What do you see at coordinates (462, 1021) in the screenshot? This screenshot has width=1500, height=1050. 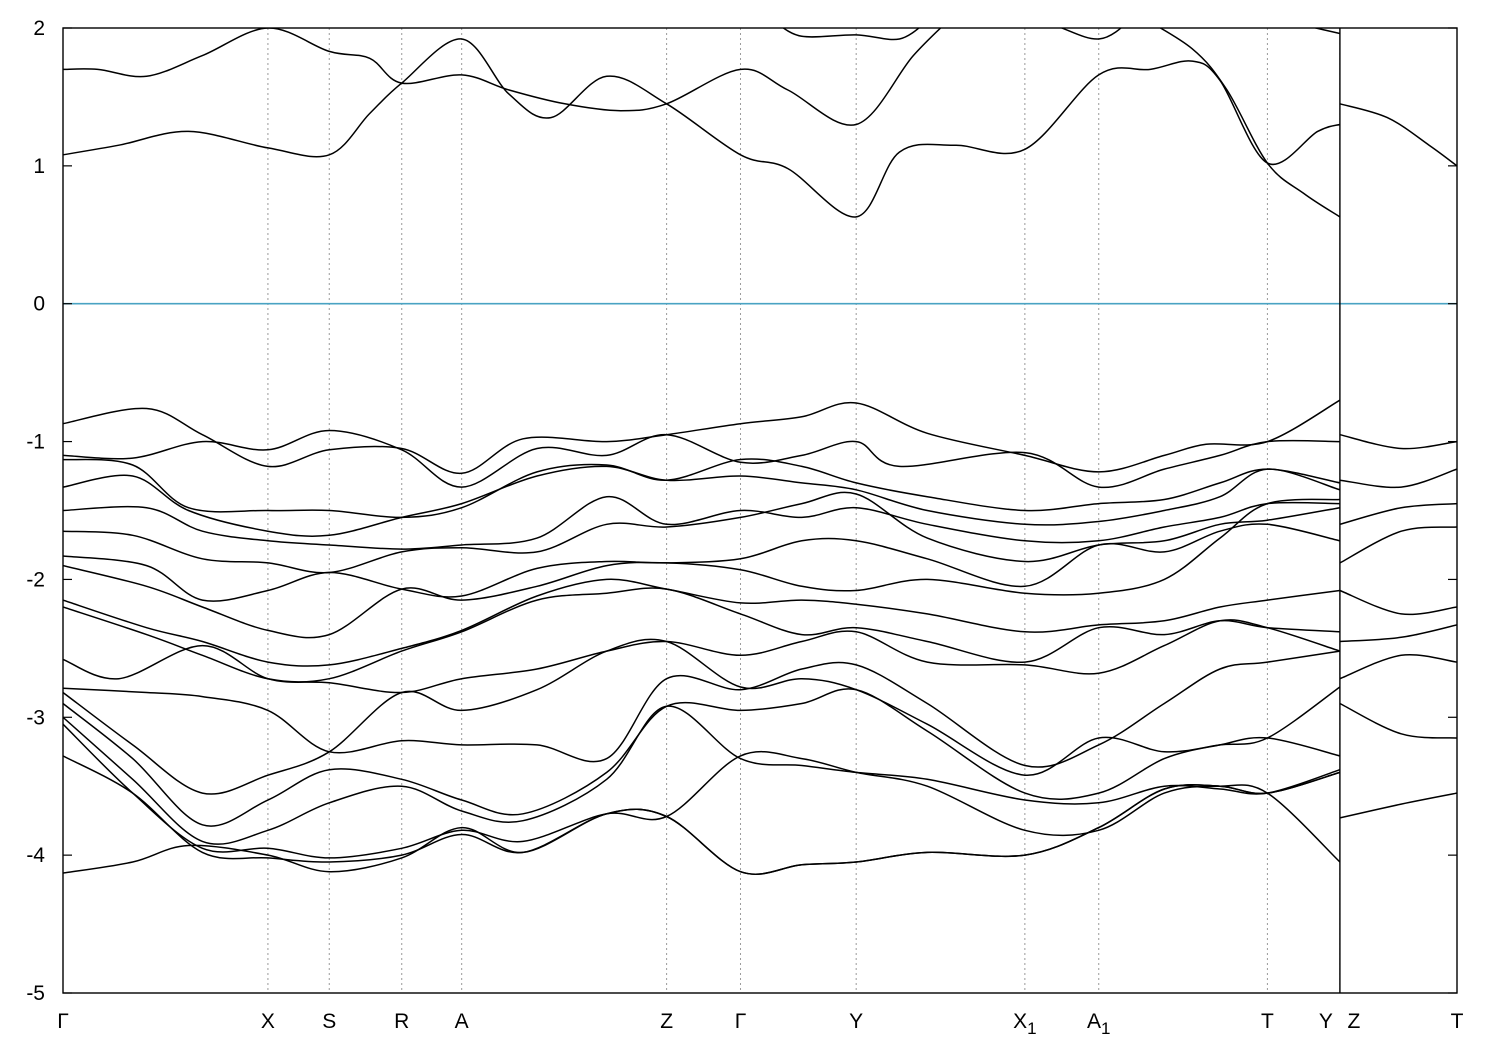 I see `kpoint-label: A` at bounding box center [462, 1021].